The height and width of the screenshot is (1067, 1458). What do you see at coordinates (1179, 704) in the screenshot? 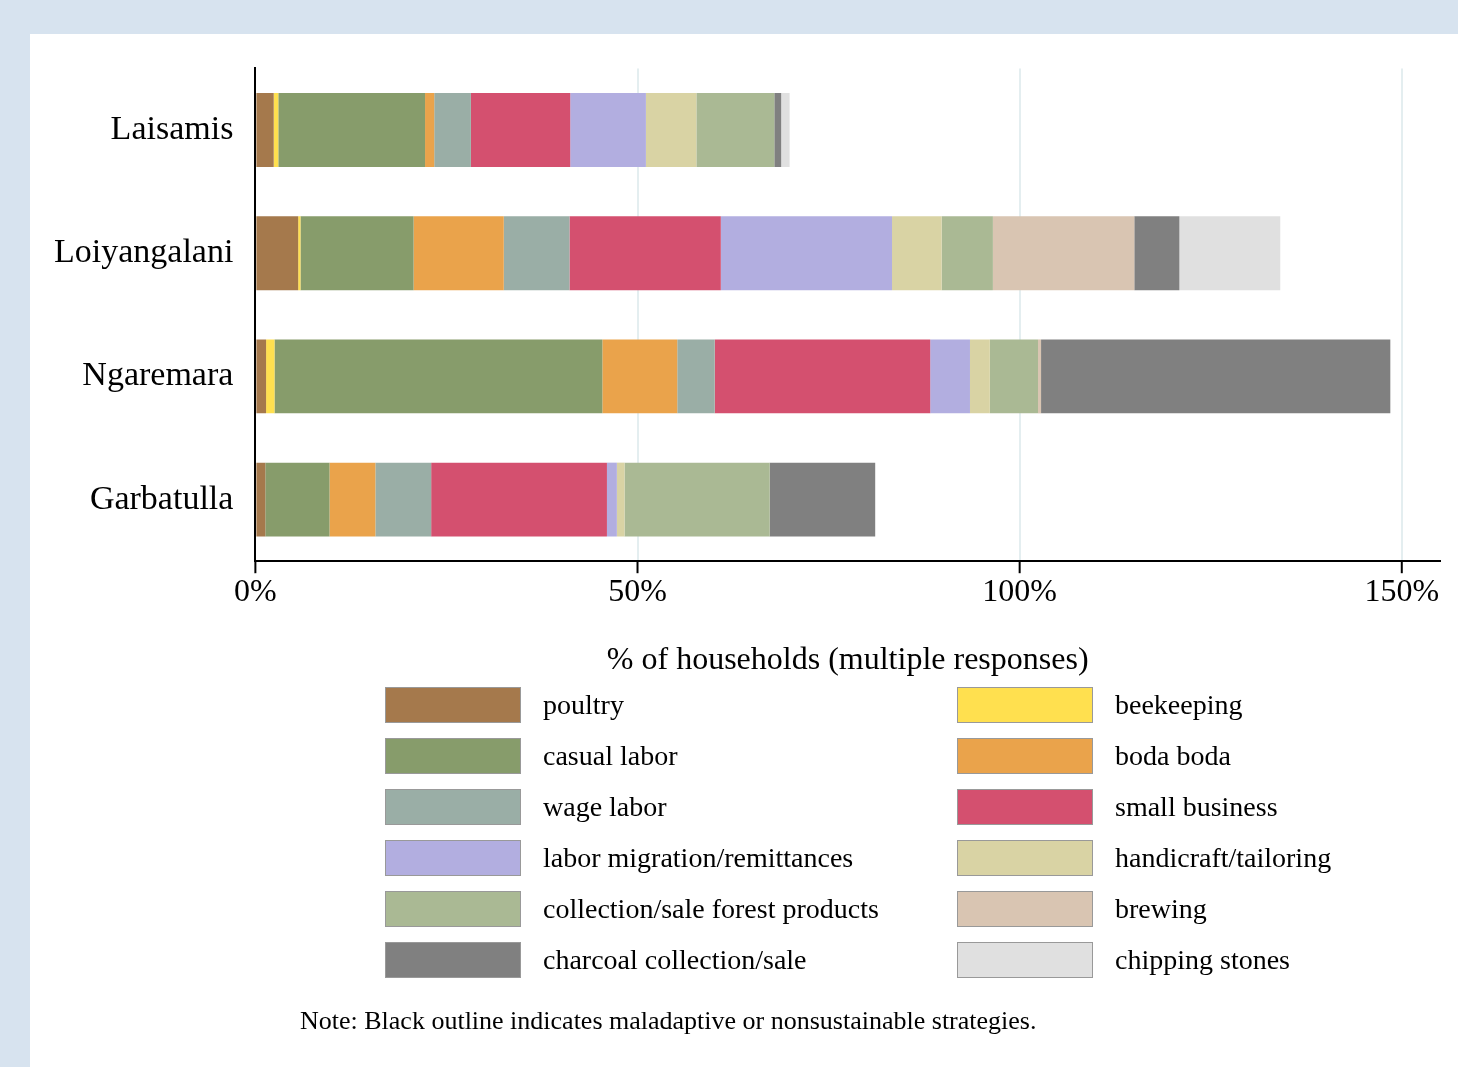
I see `legend-label: beekeeping` at bounding box center [1179, 704].